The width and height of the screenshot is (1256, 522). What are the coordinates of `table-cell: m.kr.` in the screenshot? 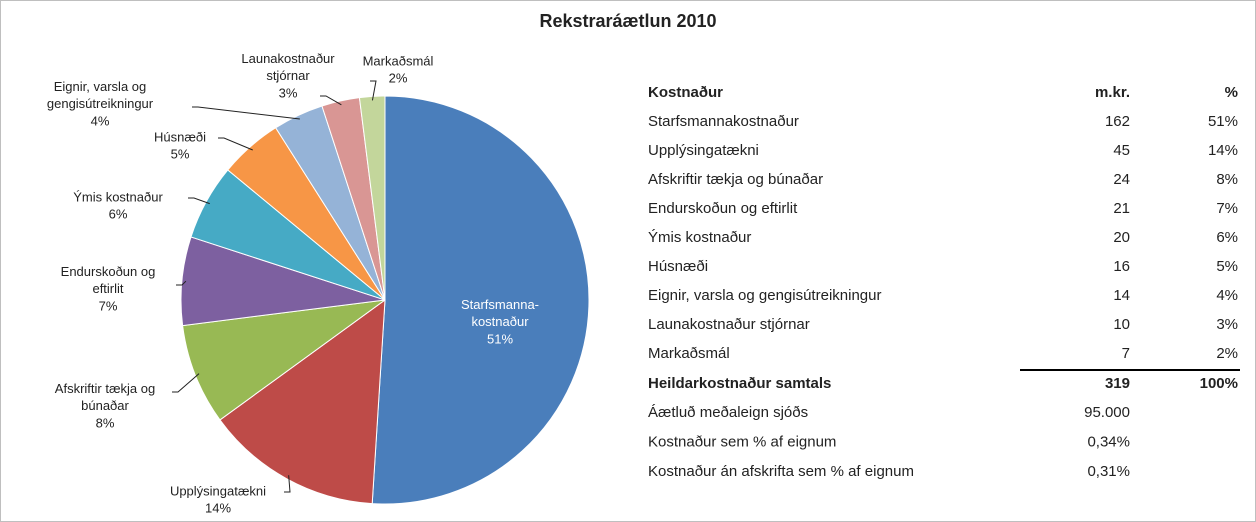 It's located at (1112, 92).